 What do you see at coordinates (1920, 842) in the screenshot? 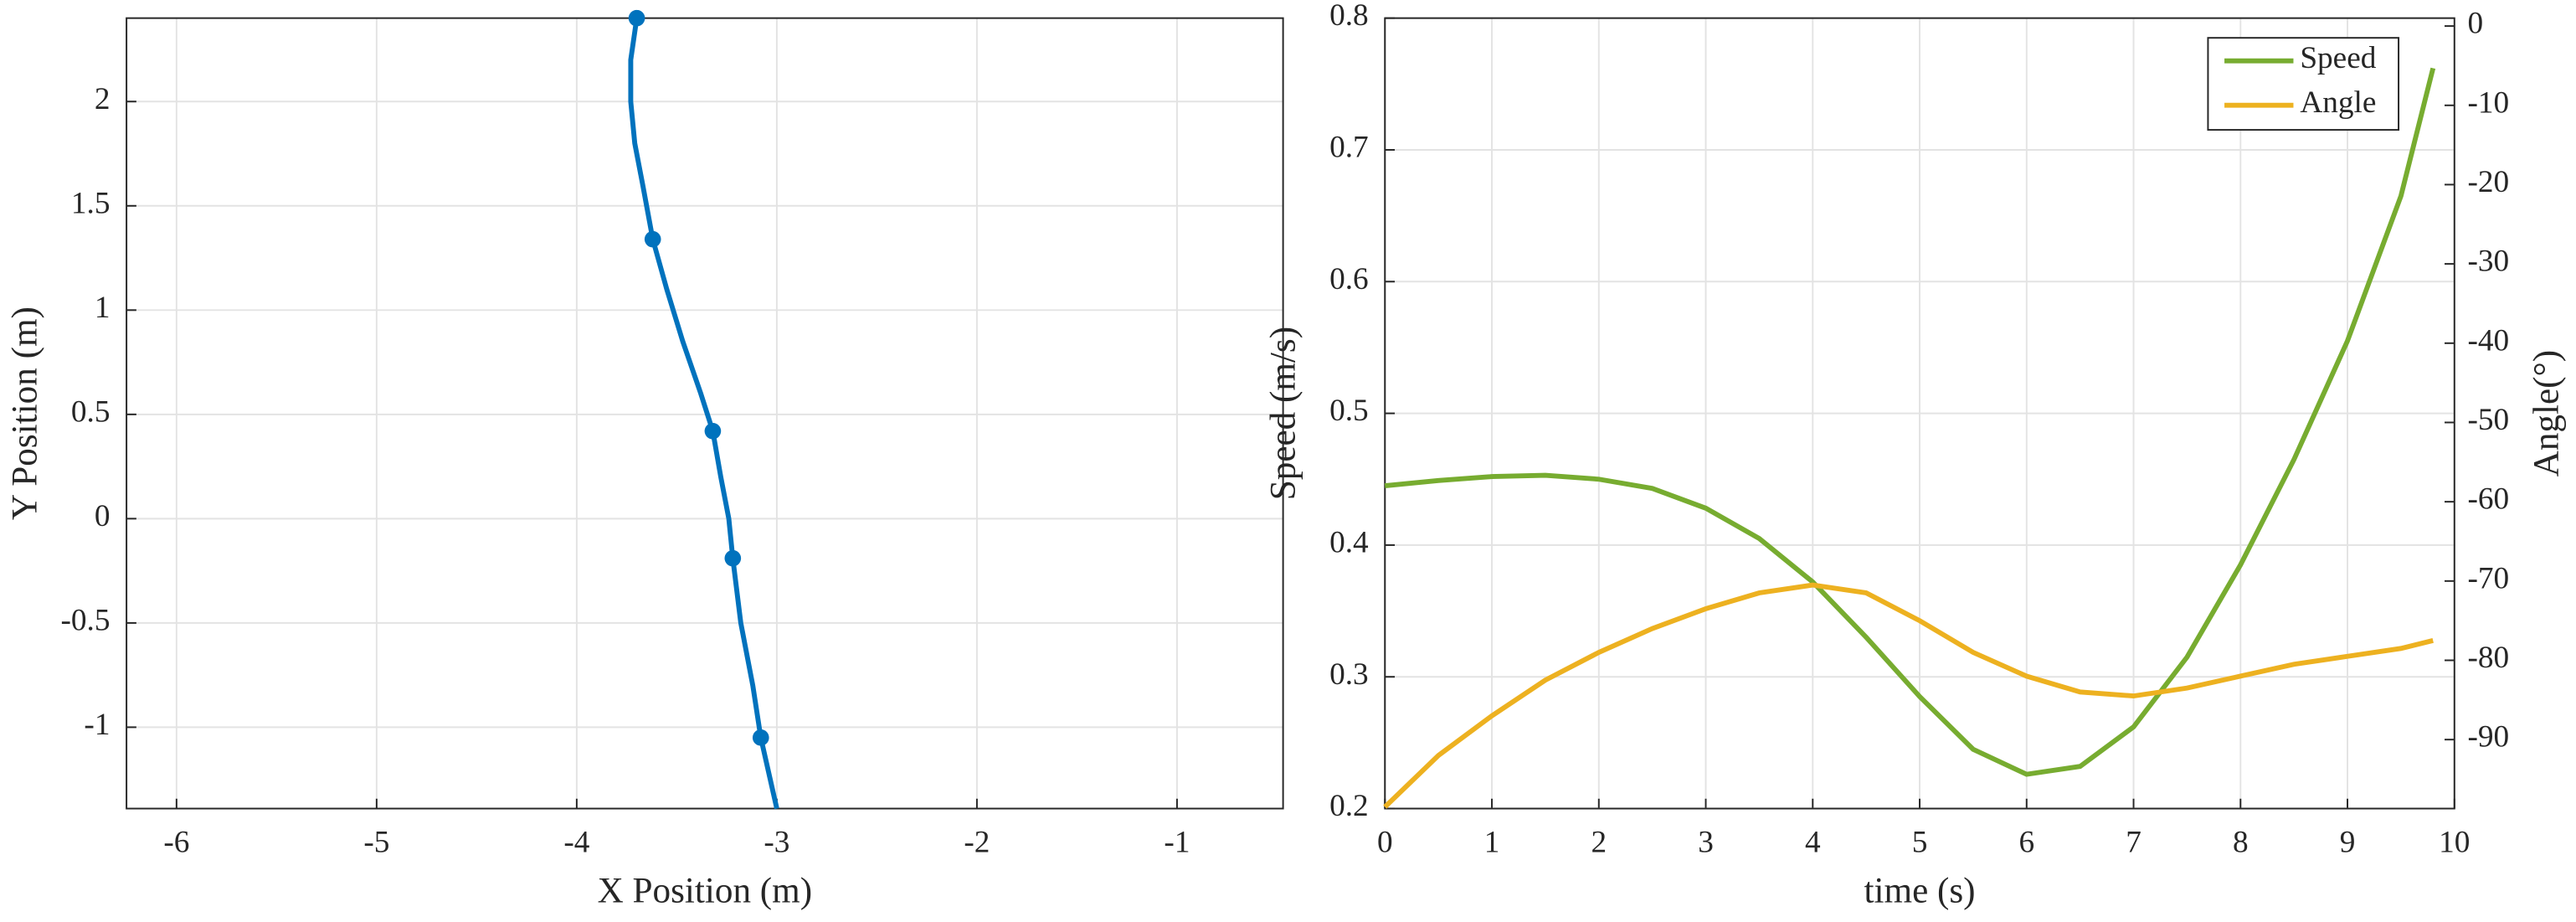
I see `x-tick-label: 5` at bounding box center [1920, 842].